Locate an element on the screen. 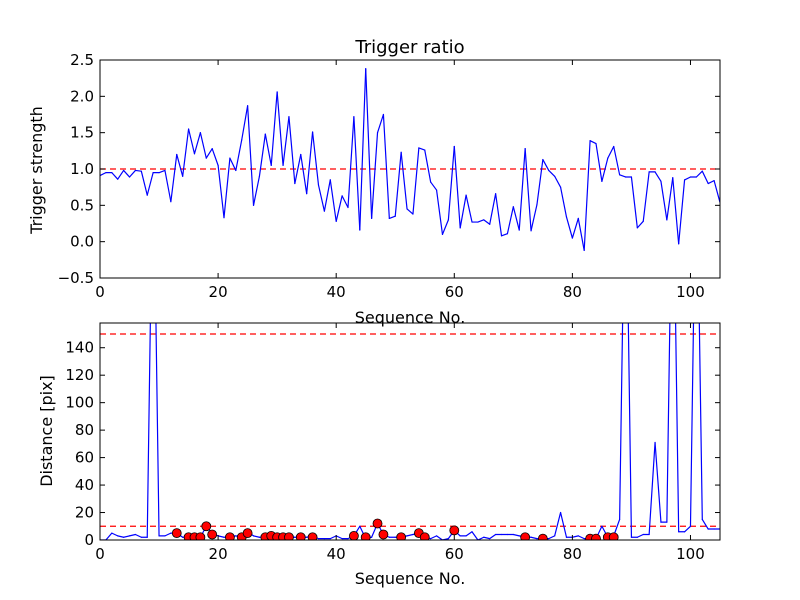  top-x-tick-label: 100 is located at coordinates (690, 292).